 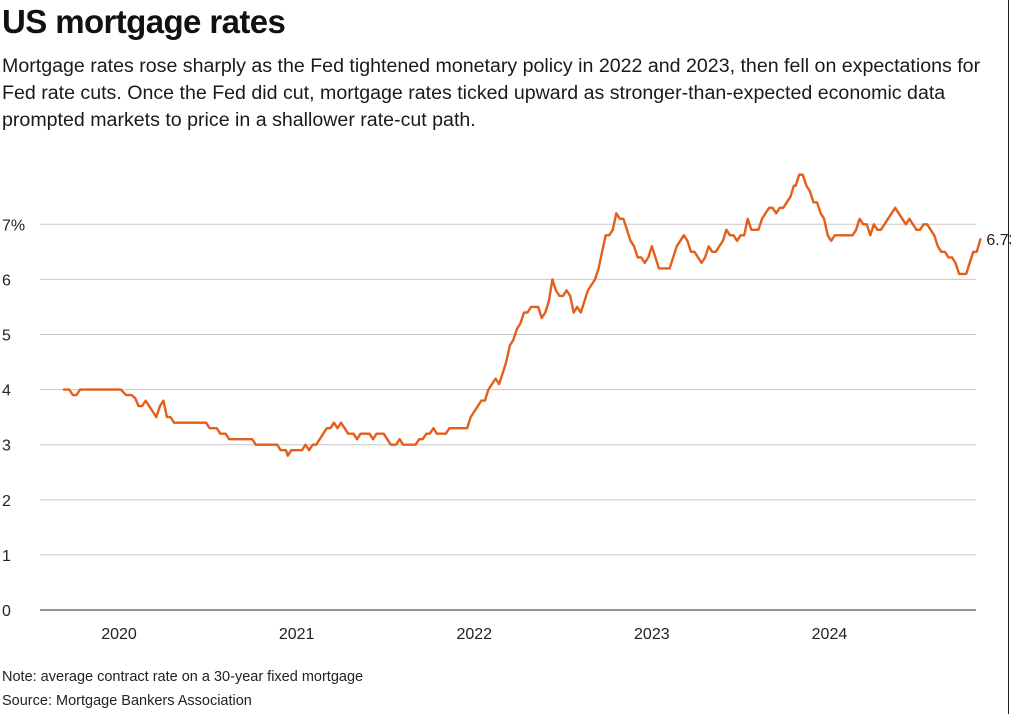 I want to click on y-tick-label: 3, so click(x=6, y=446).